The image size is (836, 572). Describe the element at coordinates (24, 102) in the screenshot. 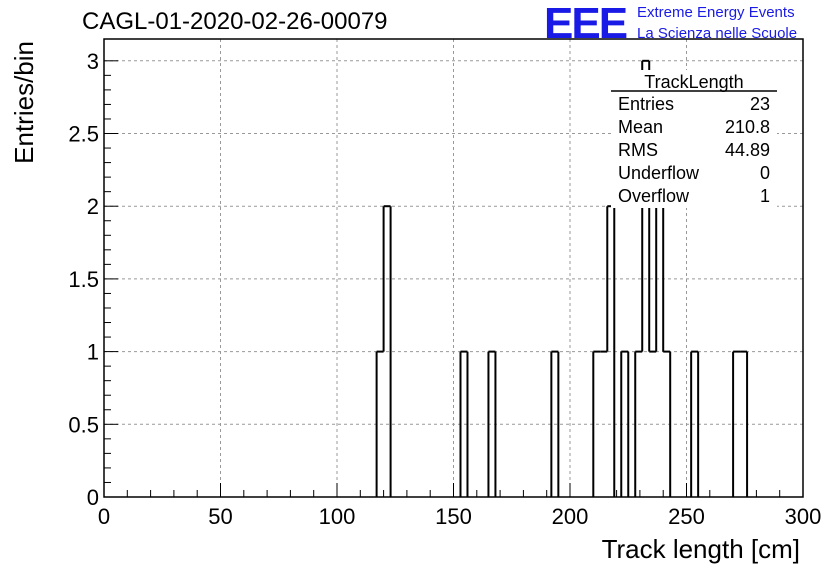

I see `y-axis-label: Entries/bin` at that location.